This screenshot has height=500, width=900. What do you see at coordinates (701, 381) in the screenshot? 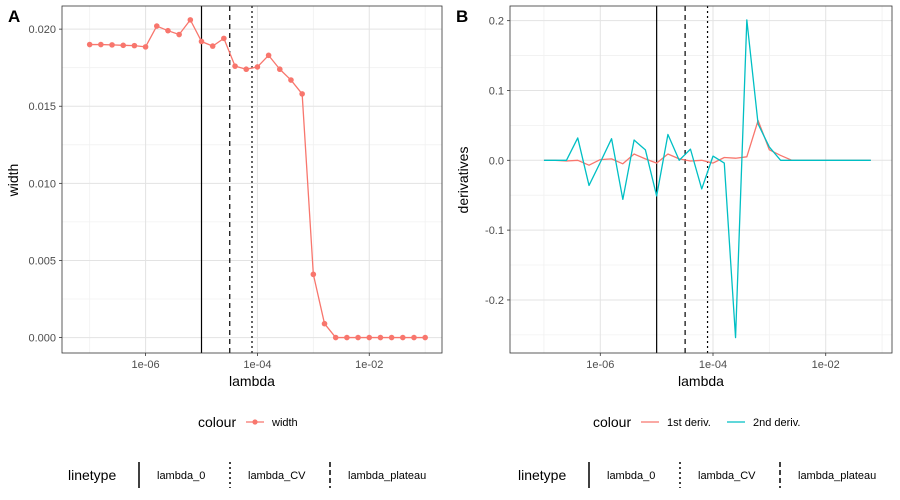
I see `panel-b-x-title: lambda` at bounding box center [701, 381].